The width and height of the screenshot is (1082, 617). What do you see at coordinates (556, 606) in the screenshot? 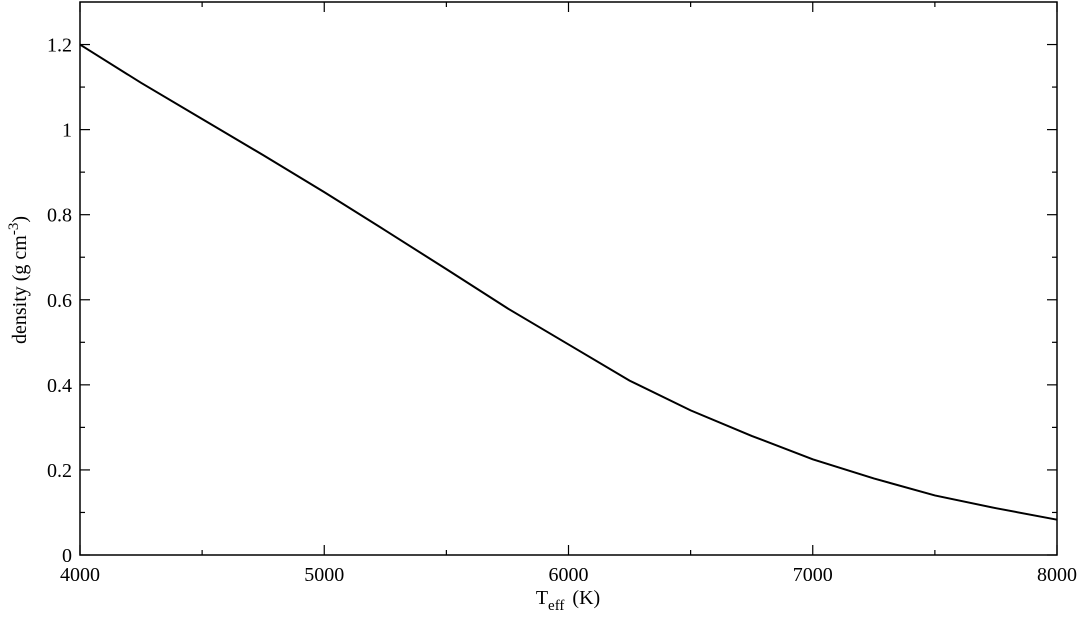
I see `x-label-sub: eff` at bounding box center [556, 606].